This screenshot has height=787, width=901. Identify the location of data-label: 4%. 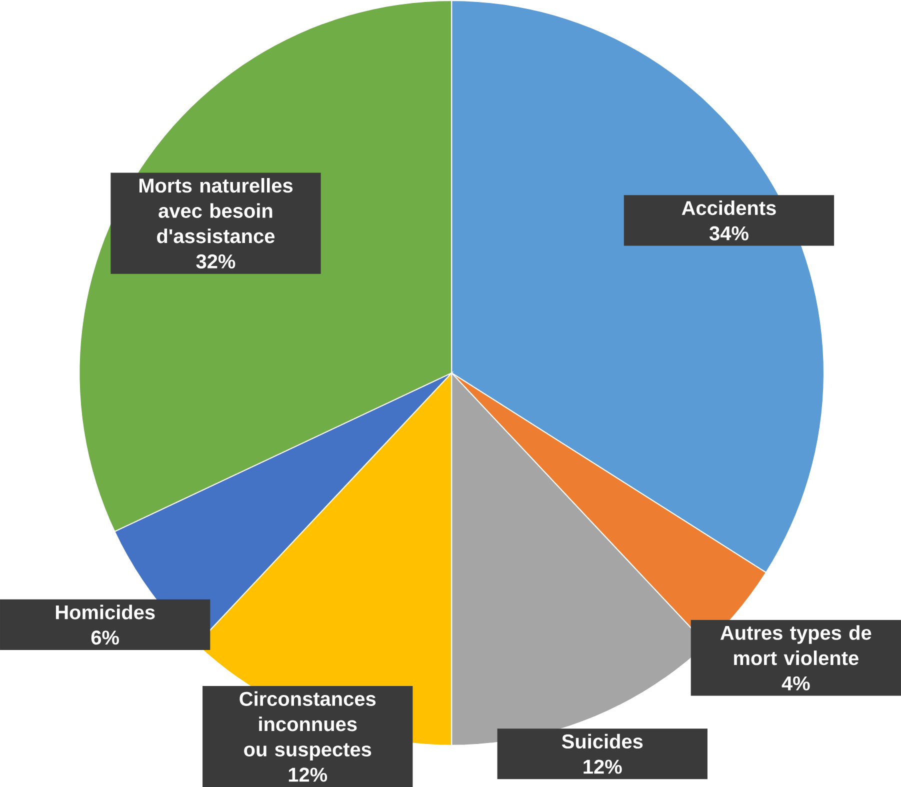
(796, 683).